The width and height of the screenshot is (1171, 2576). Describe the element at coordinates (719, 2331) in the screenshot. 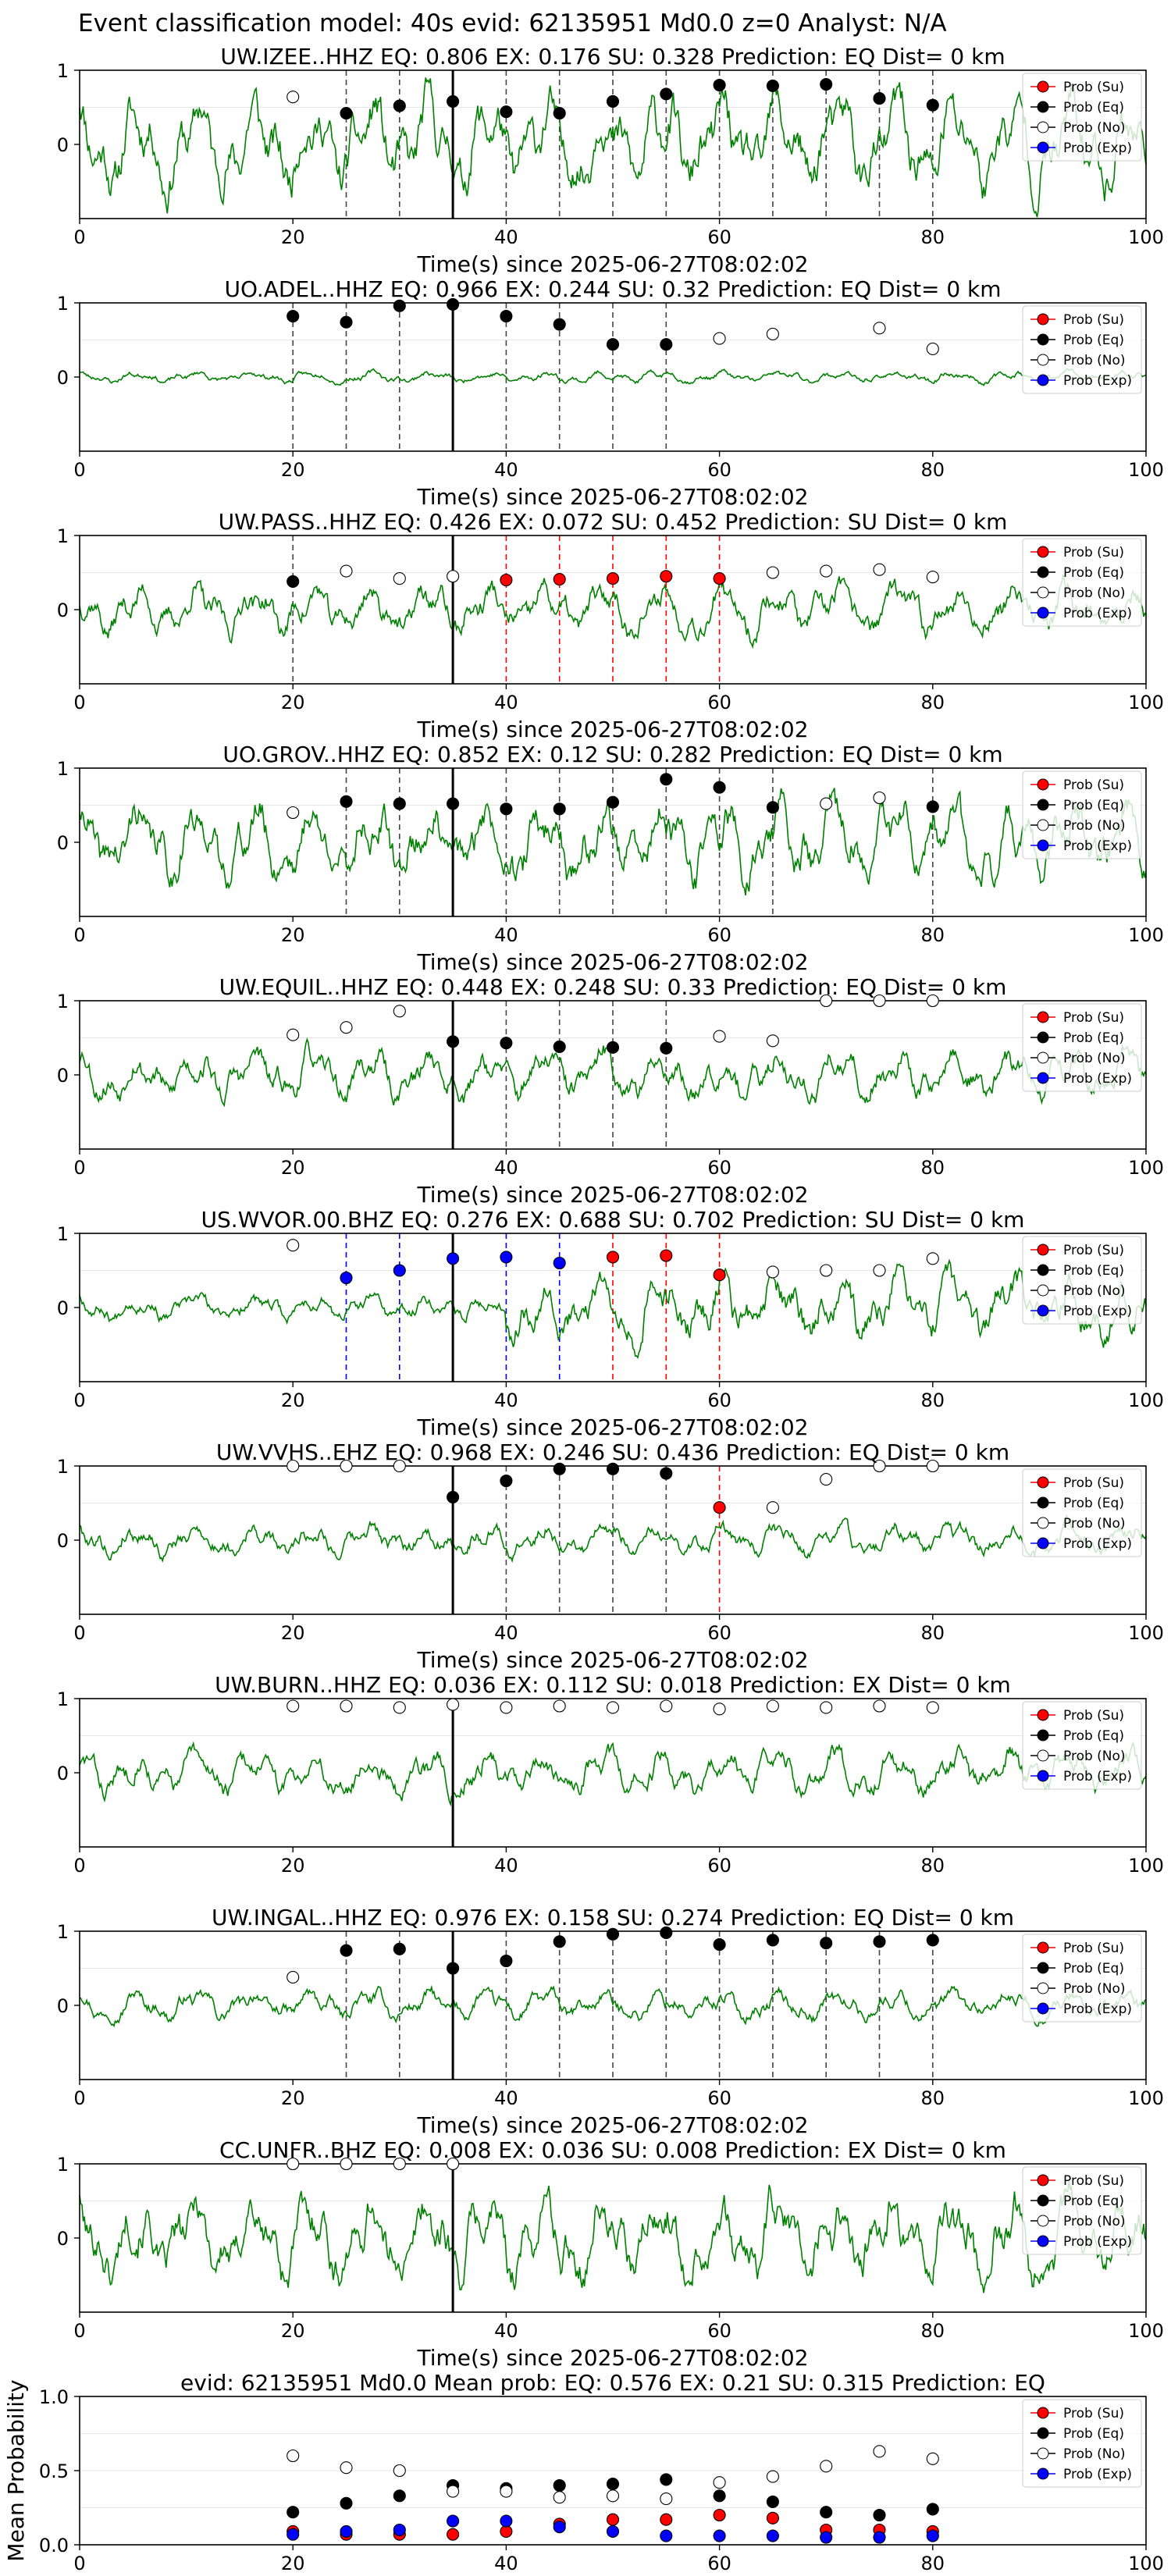

I see `panel-9-x-tick-label: 60` at that location.